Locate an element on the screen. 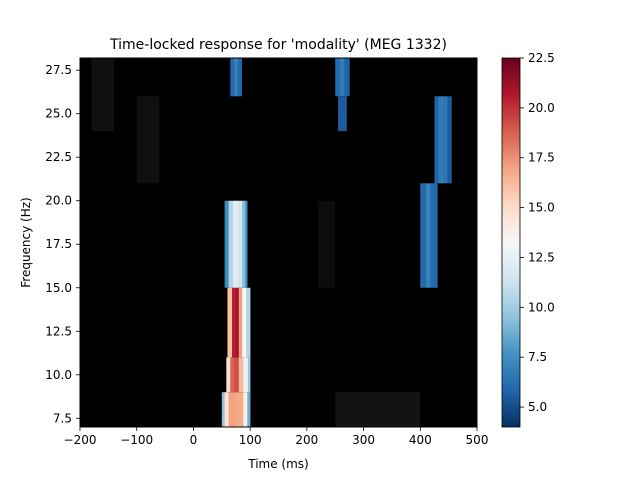 The image size is (640, 480). y-tick-label: 22.5 is located at coordinates (58, 157).